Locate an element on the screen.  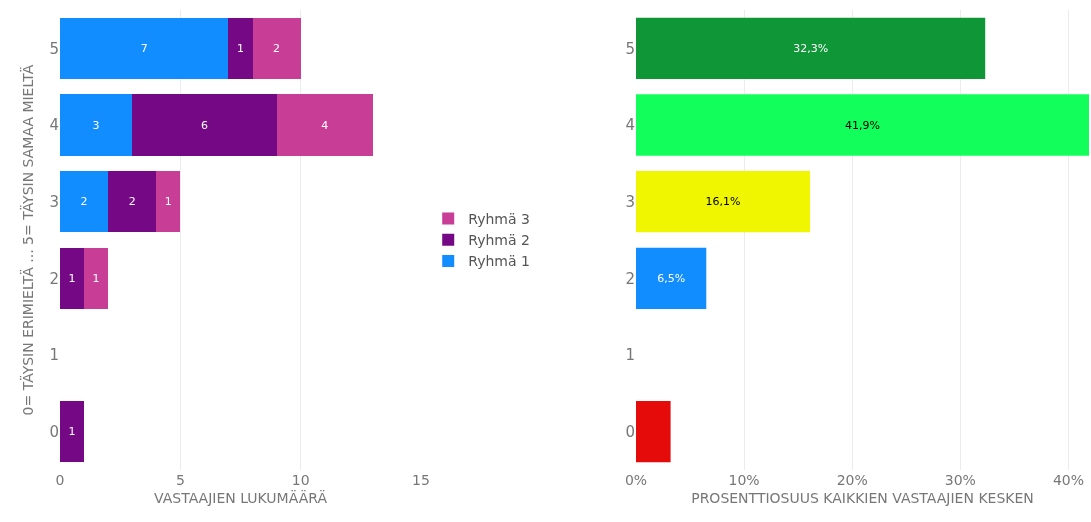
data-label: 7 is located at coordinates (144, 48).